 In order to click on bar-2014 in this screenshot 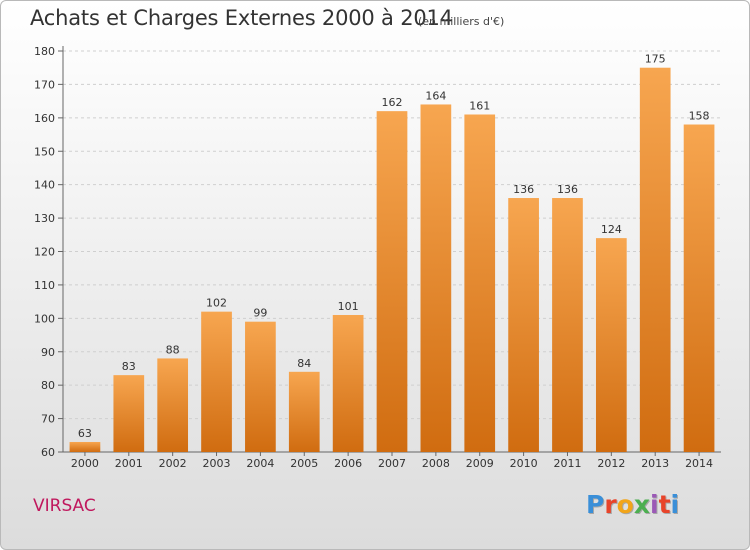, I will do `click(699, 288)`.